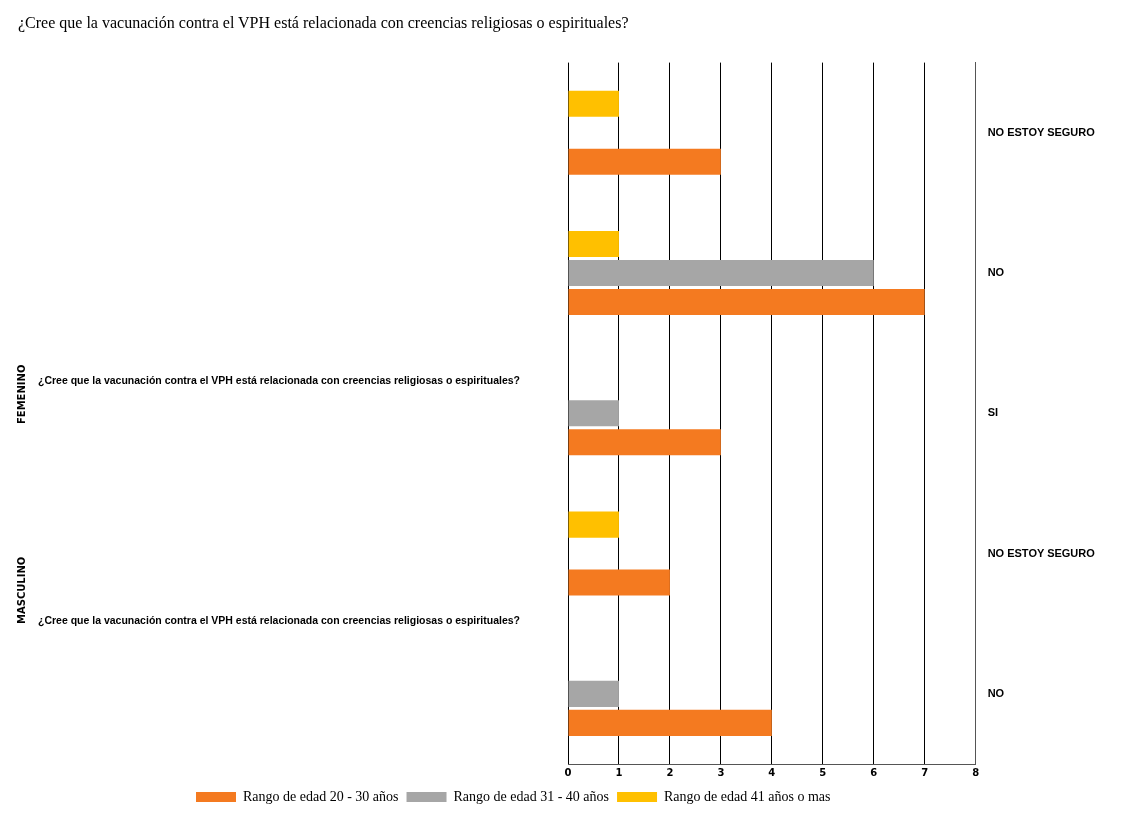 This screenshot has height=831, width=1121. I want to click on x-tick-label: 6, so click(874, 772).